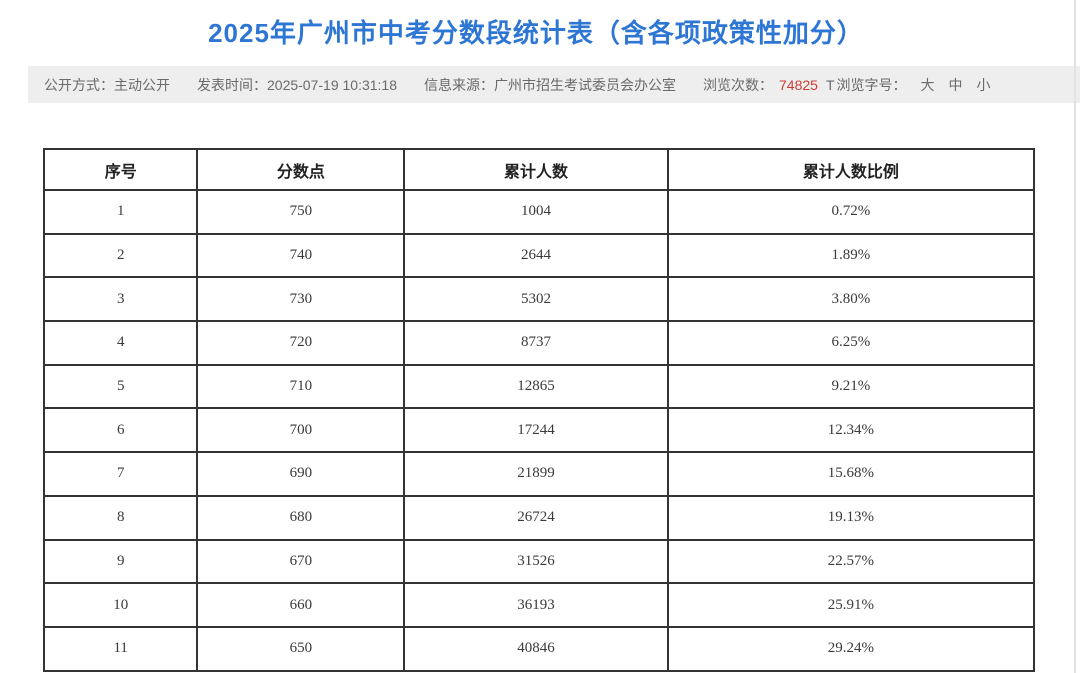 The width and height of the screenshot is (1080, 673). I want to click on publish-time: 发表时间：2025-07-19 10:31:18, so click(297, 85).